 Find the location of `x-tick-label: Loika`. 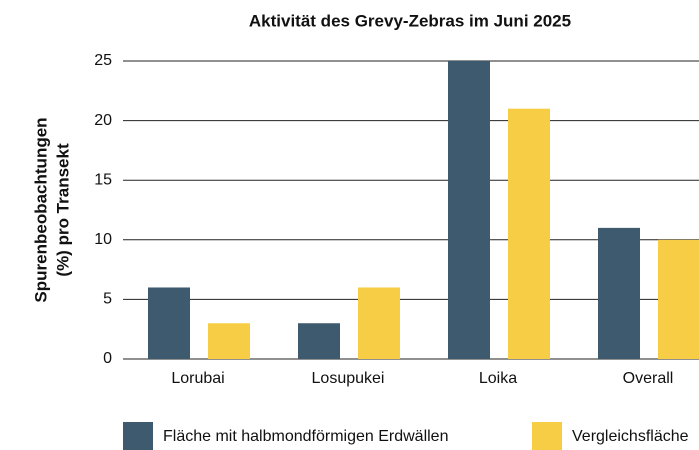

x-tick-label: Loika is located at coordinates (498, 378).